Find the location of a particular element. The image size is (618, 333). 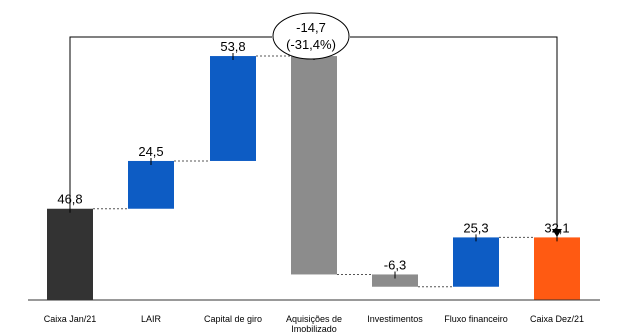

value-label-2: 24,5 is located at coordinates (150, 151).